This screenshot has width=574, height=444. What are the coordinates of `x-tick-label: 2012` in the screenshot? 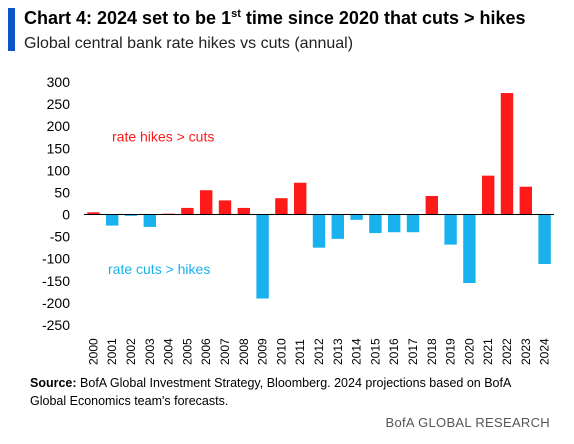 It's located at (319, 351).